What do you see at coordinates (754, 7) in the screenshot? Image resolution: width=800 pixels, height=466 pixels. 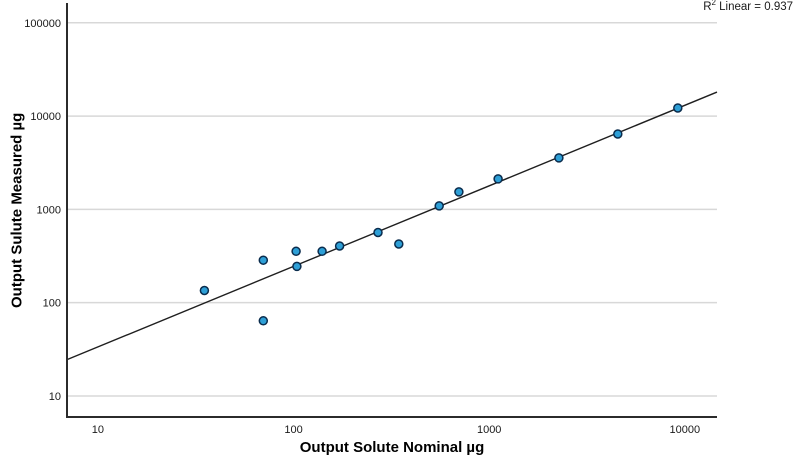 I see `r-squared-value: Linear = 0.937` at bounding box center [754, 7].